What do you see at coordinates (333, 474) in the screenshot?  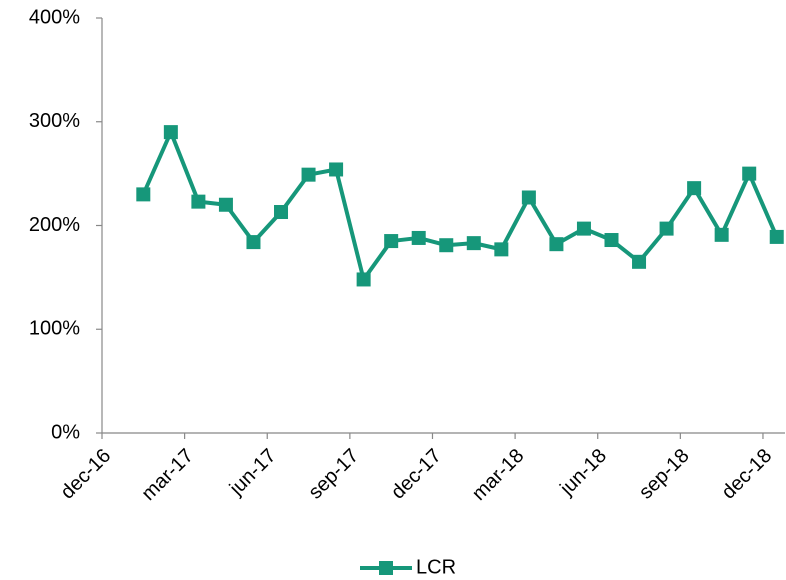 I see `x-tick-label: sep-17` at bounding box center [333, 474].